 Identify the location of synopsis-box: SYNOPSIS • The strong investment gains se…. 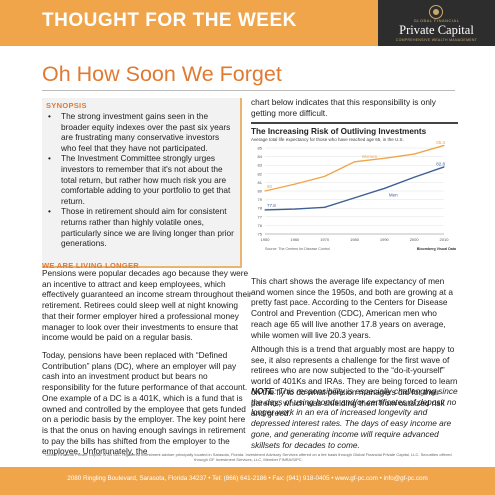
(142, 183).